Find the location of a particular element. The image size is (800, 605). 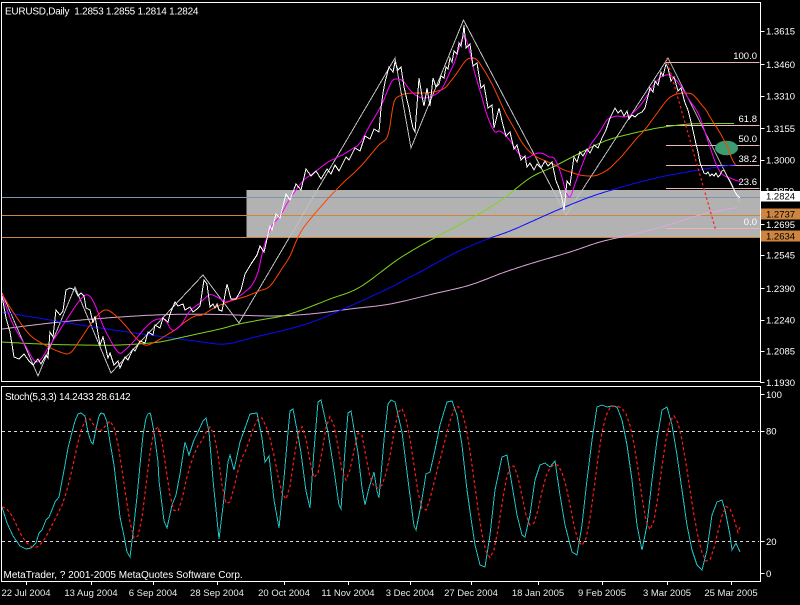

svg-text: 1.2737 is located at coordinates (780, 215).